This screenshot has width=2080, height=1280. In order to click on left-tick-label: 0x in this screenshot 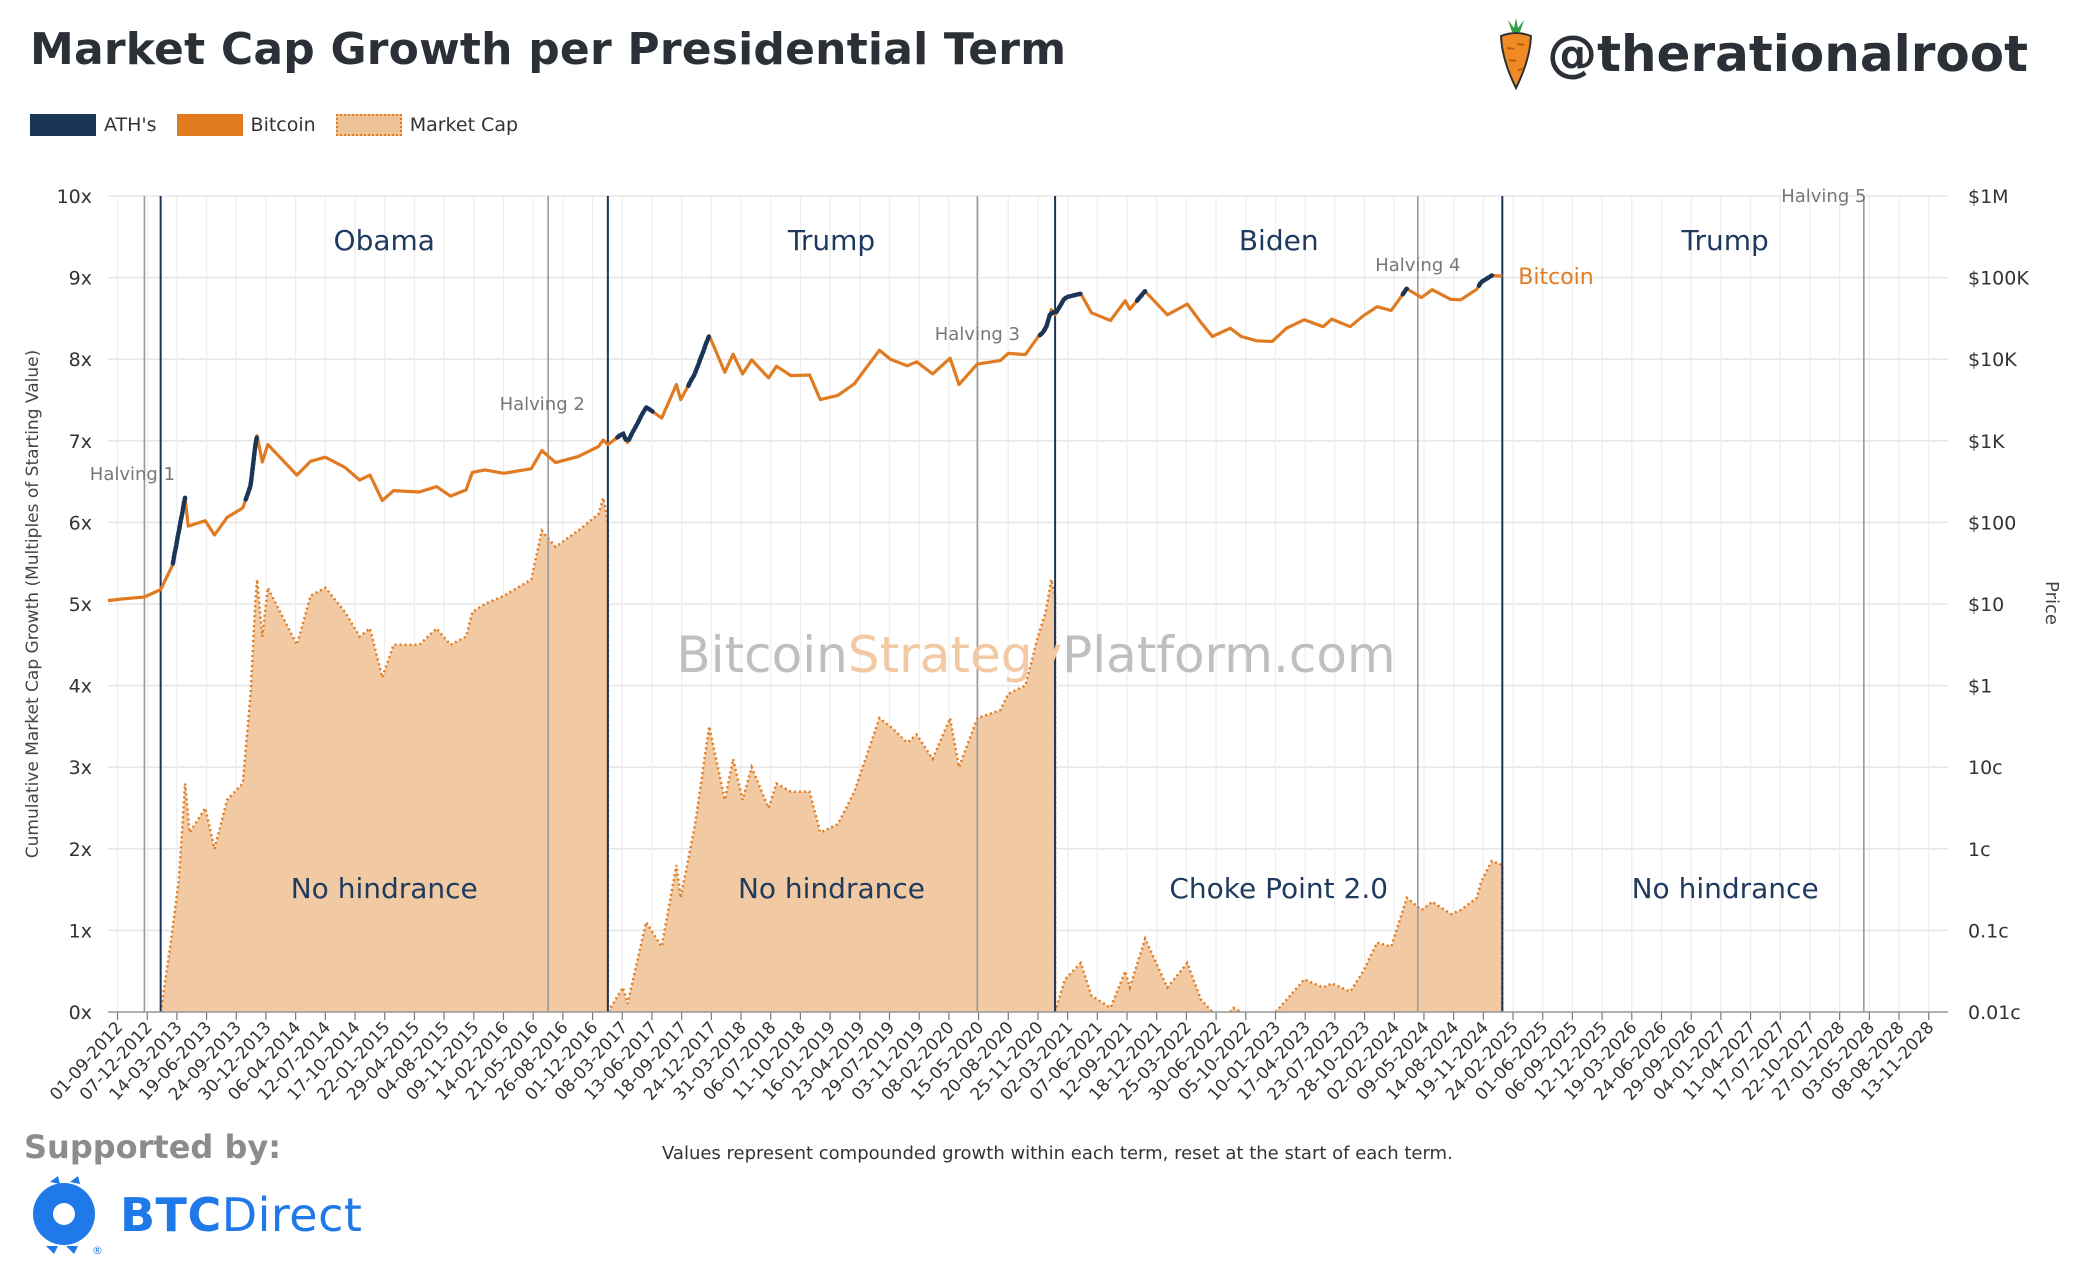, I will do `click(80, 1013)`.